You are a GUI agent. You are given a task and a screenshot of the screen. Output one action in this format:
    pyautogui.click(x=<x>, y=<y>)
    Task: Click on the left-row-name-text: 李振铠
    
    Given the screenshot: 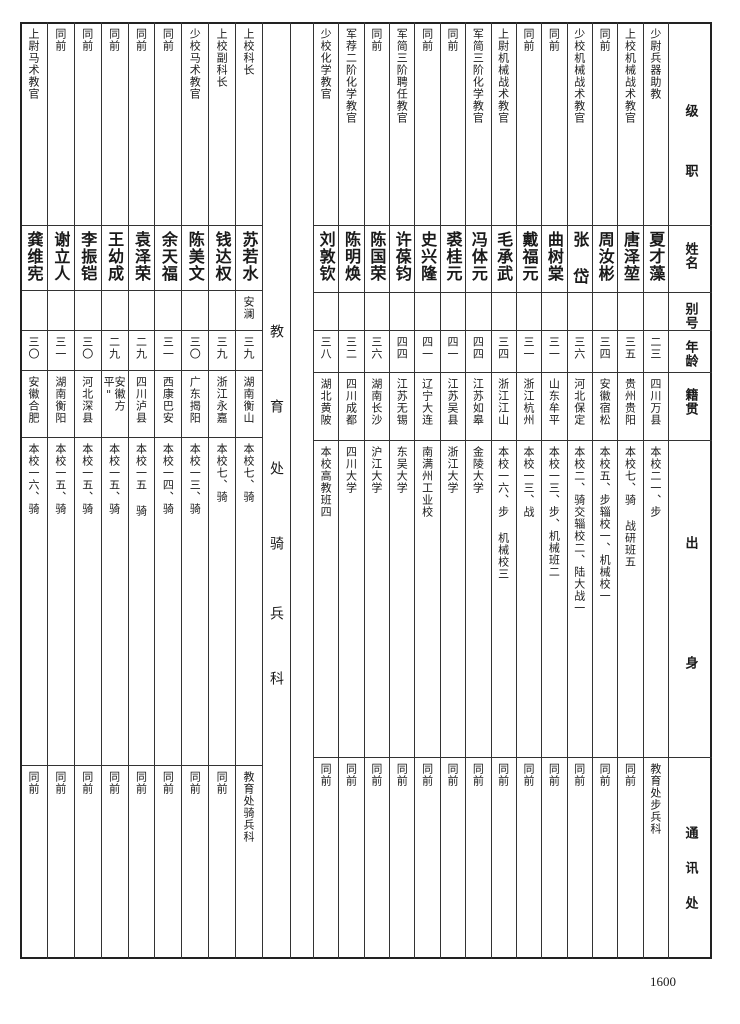 What is the action you would take?
    pyautogui.click(x=88, y=256)
    